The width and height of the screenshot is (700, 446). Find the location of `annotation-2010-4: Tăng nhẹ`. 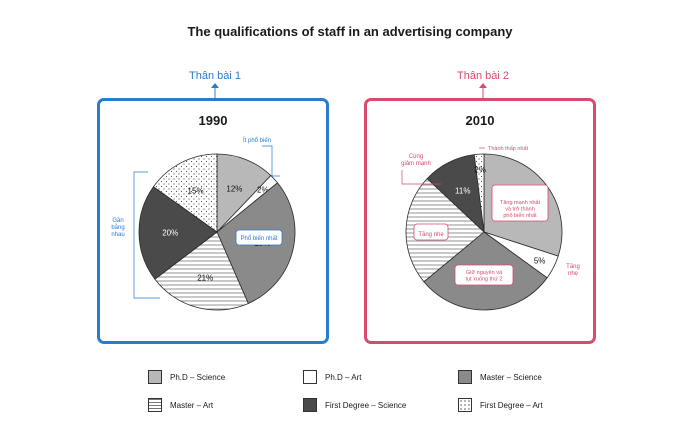

annotation-2010-4: Tăng nhẹ is located at coordinates (431, 235).